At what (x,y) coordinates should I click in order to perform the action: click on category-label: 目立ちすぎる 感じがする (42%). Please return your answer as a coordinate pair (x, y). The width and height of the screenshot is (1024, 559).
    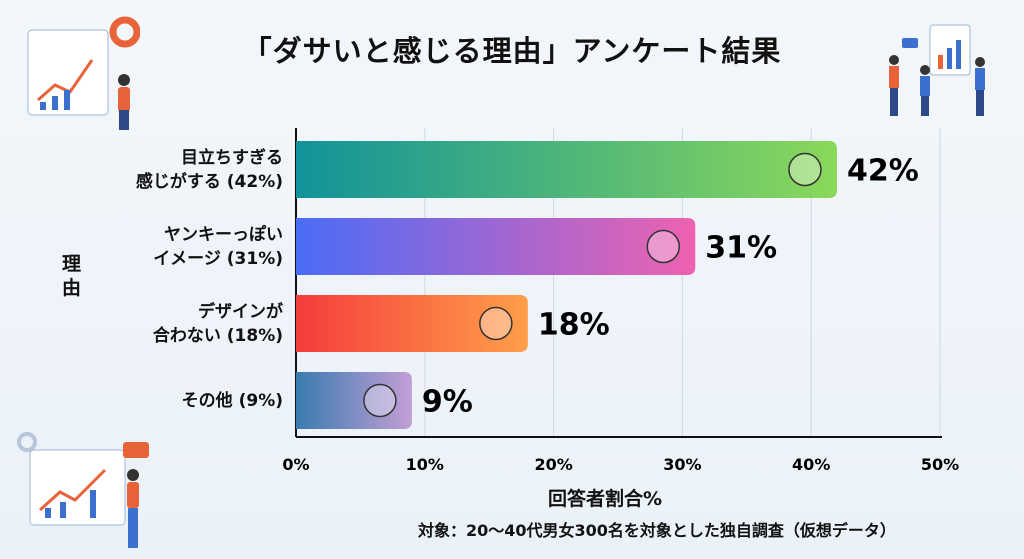
    Looking at the image, I should click on (209, 169).